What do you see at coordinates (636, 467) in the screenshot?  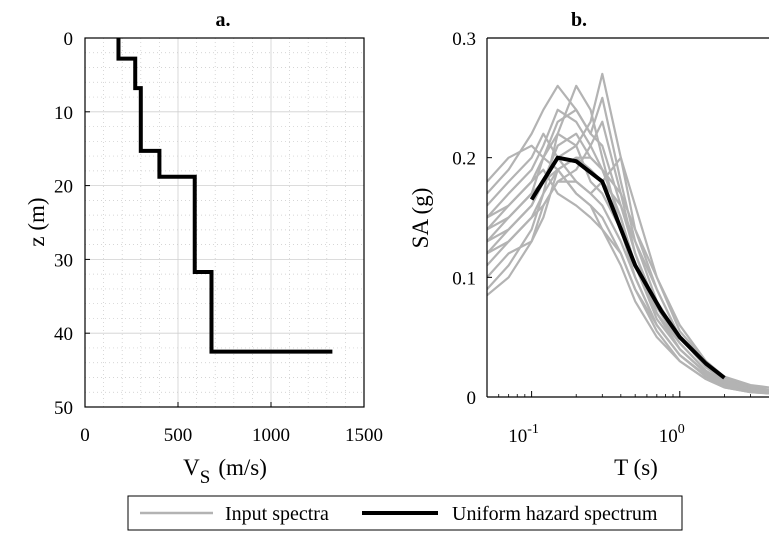 I see `panel-b-xlabel: T (s)` at bounding box center [636, 467].